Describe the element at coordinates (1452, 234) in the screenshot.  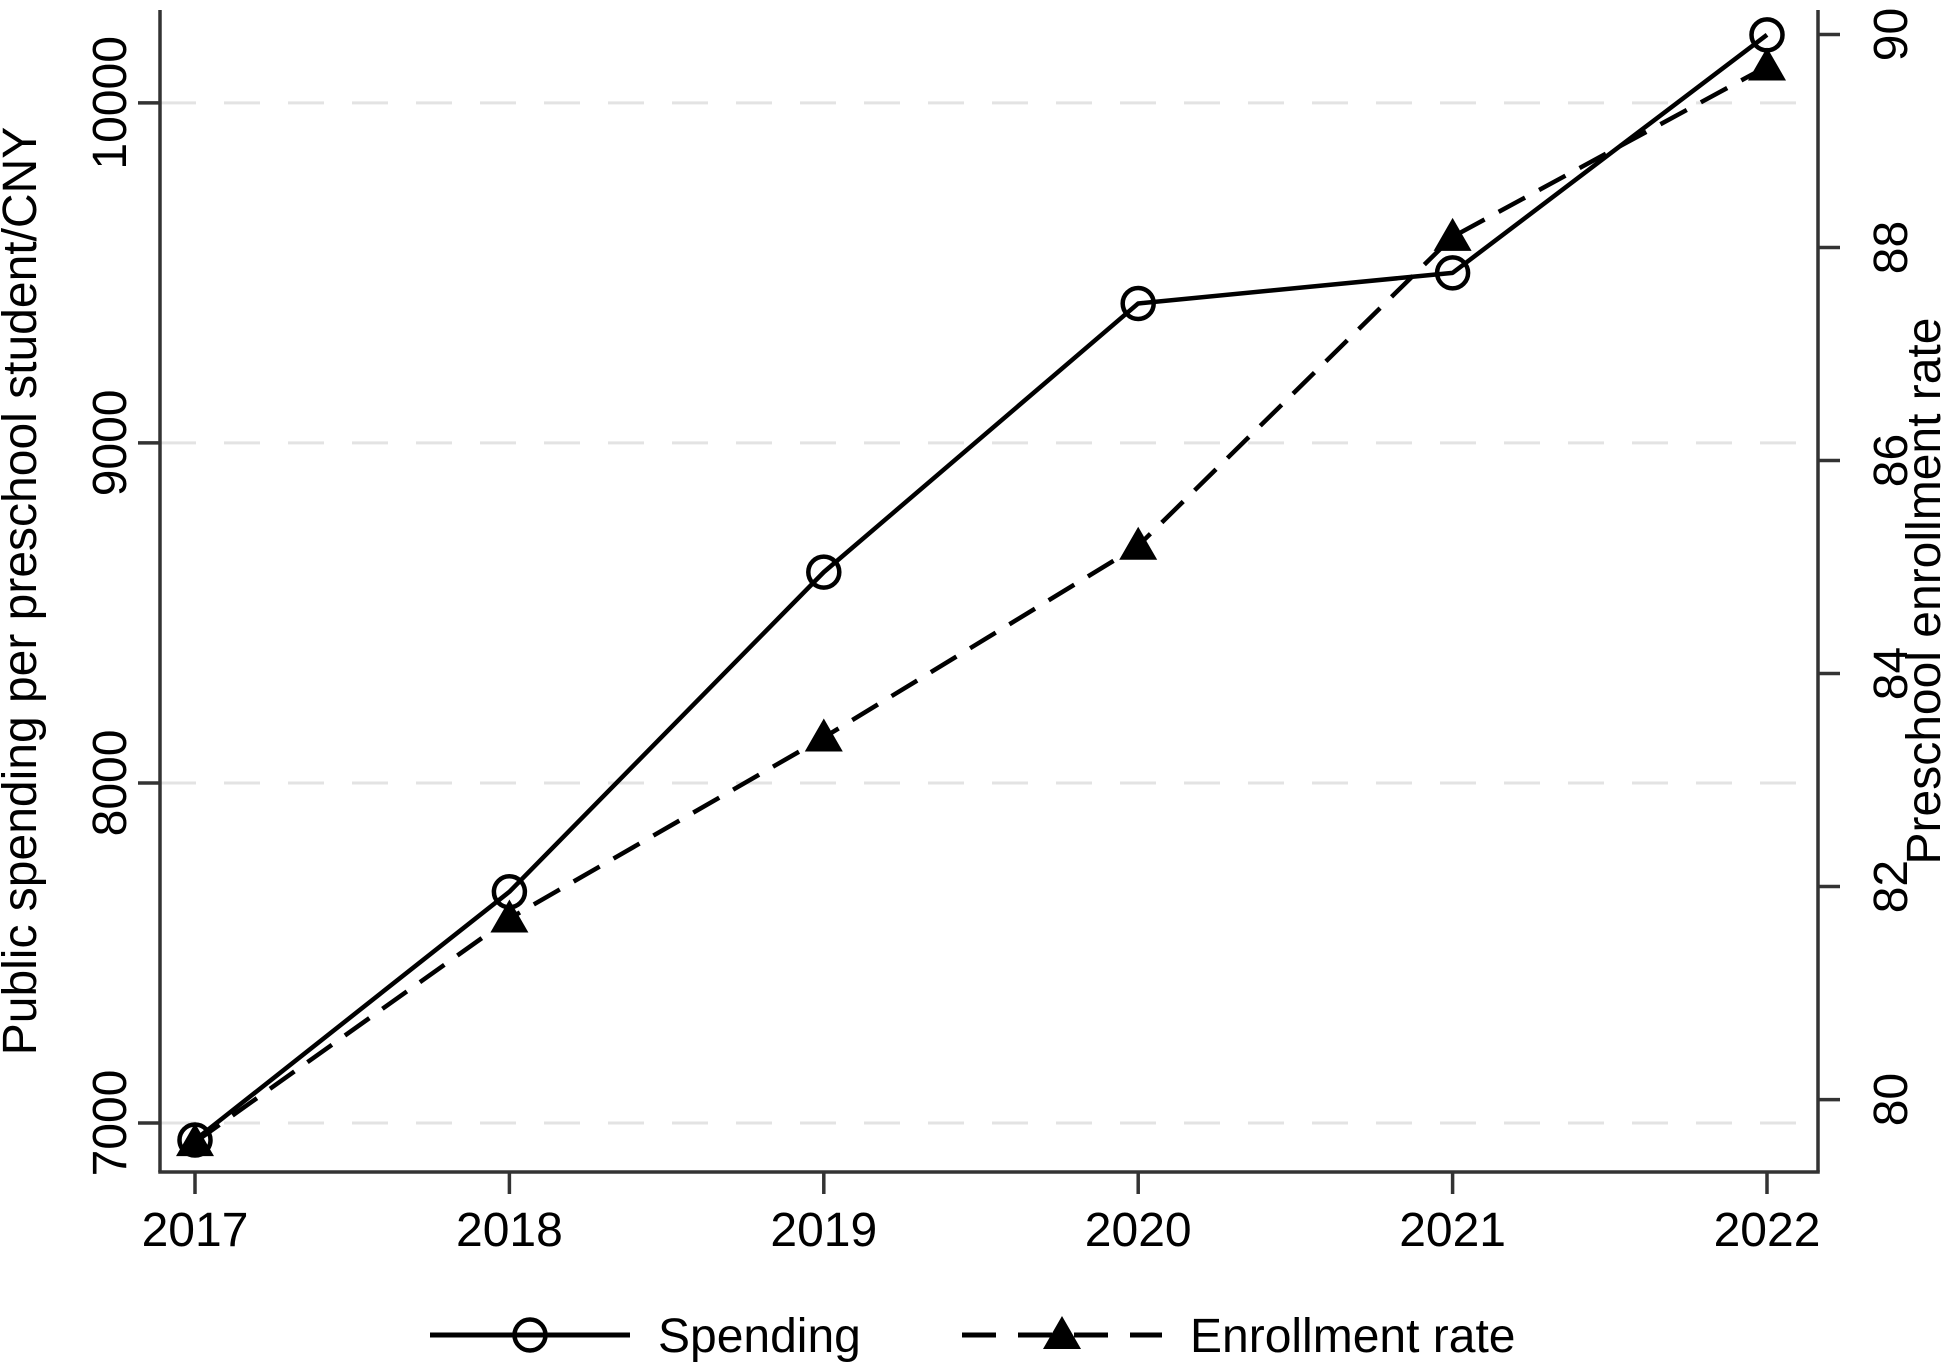
I see `enrollment-marker-2021` at that location.